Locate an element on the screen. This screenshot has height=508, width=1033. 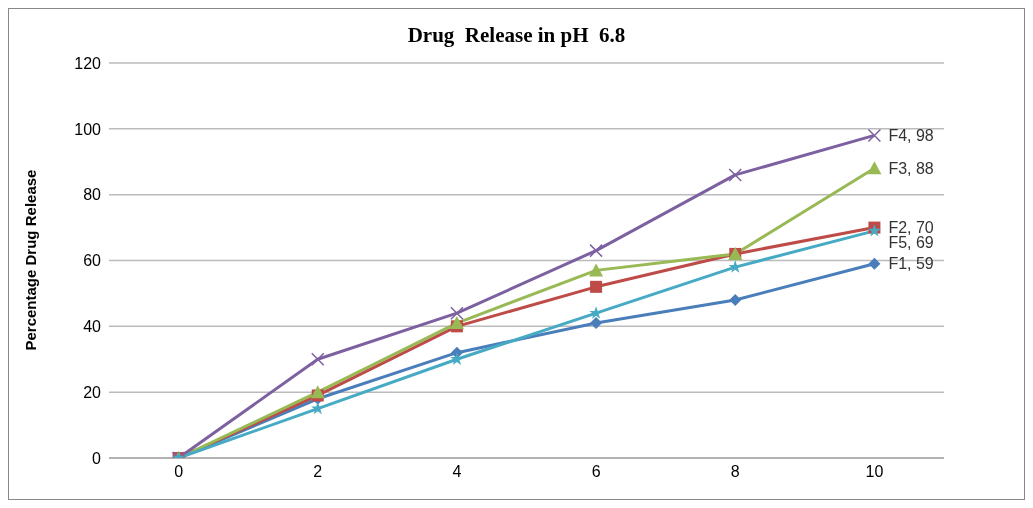
y-tick-label: 20 is located at coordinates (92, 392).